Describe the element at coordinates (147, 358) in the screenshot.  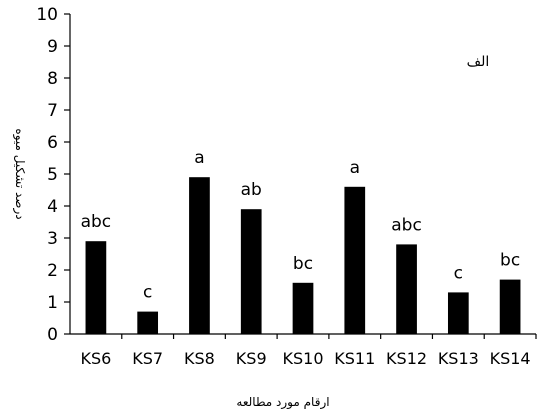
I see `x-tick-label: KS7` at that location.